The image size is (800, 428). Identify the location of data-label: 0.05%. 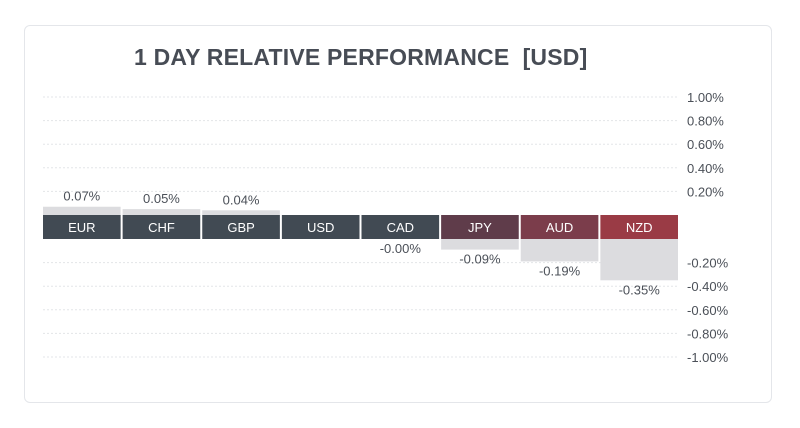
(161, 198).